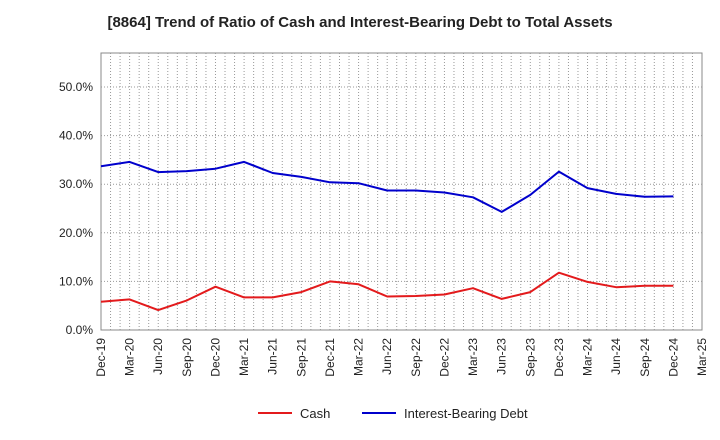 This screenshot has height=440, width=720. I want to click on x-tick-label: Mar-25, so click(702, 357).